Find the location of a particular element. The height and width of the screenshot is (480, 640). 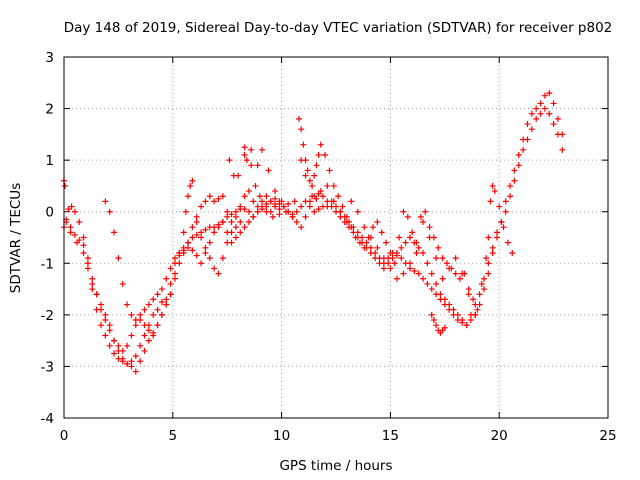

y-tick-label: -3 is located at coordinates (47, 367).